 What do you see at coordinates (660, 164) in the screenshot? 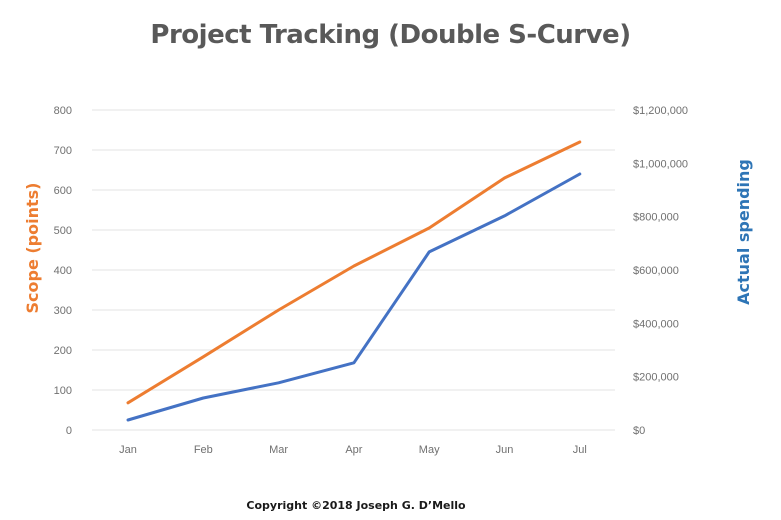
I see `right-tick-label: $1,000,000` at bounding box center [660, 164].